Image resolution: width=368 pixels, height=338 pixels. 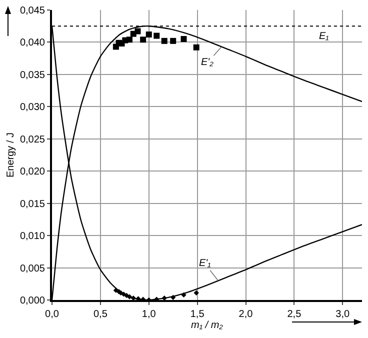 What do you see at coordinates (33, 172) in the screenshot?
I see `y-tick-label: 0,020` at bounding box center [33, 172].